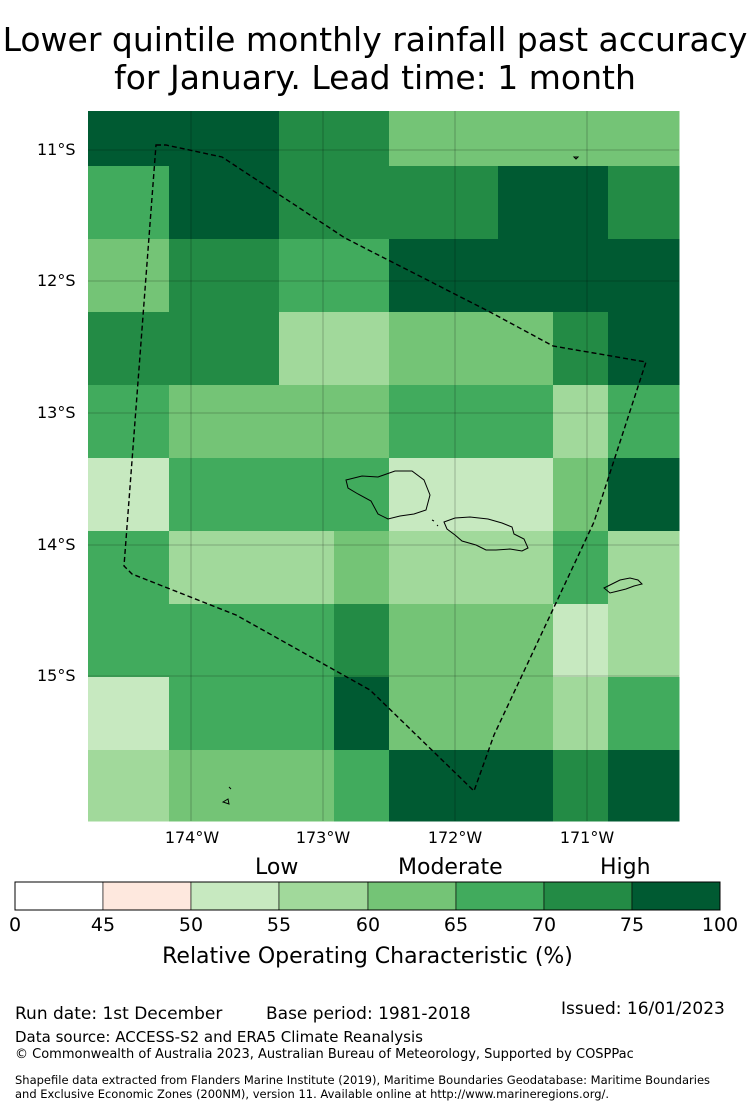 The image size is (750, 1110). Describe the element at coordinates (368, 925) in the screenshot. I see `colorbar-tick: 60` at that location.